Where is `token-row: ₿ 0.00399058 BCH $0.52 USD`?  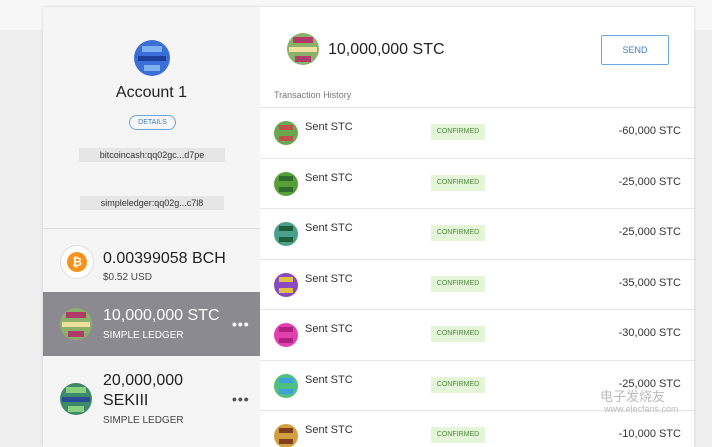 token-row: ₿ 0.00399058 BCH $0.52 USD is located at coordinates (151, 260).